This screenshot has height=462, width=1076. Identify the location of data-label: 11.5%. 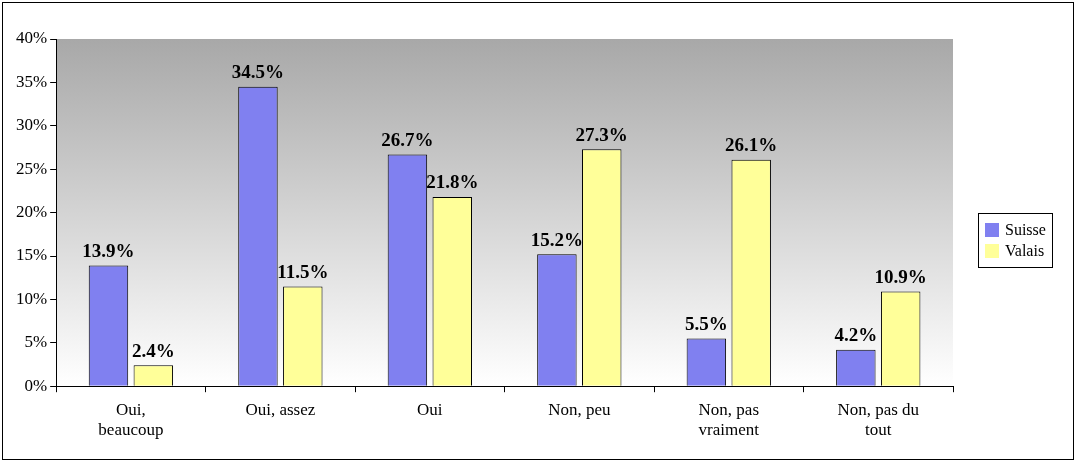
(303, 271).